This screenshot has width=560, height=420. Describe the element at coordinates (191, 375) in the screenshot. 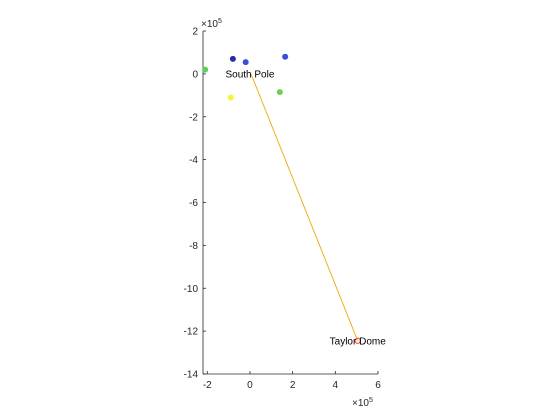

I see `y-tick-label: -14` at that location.